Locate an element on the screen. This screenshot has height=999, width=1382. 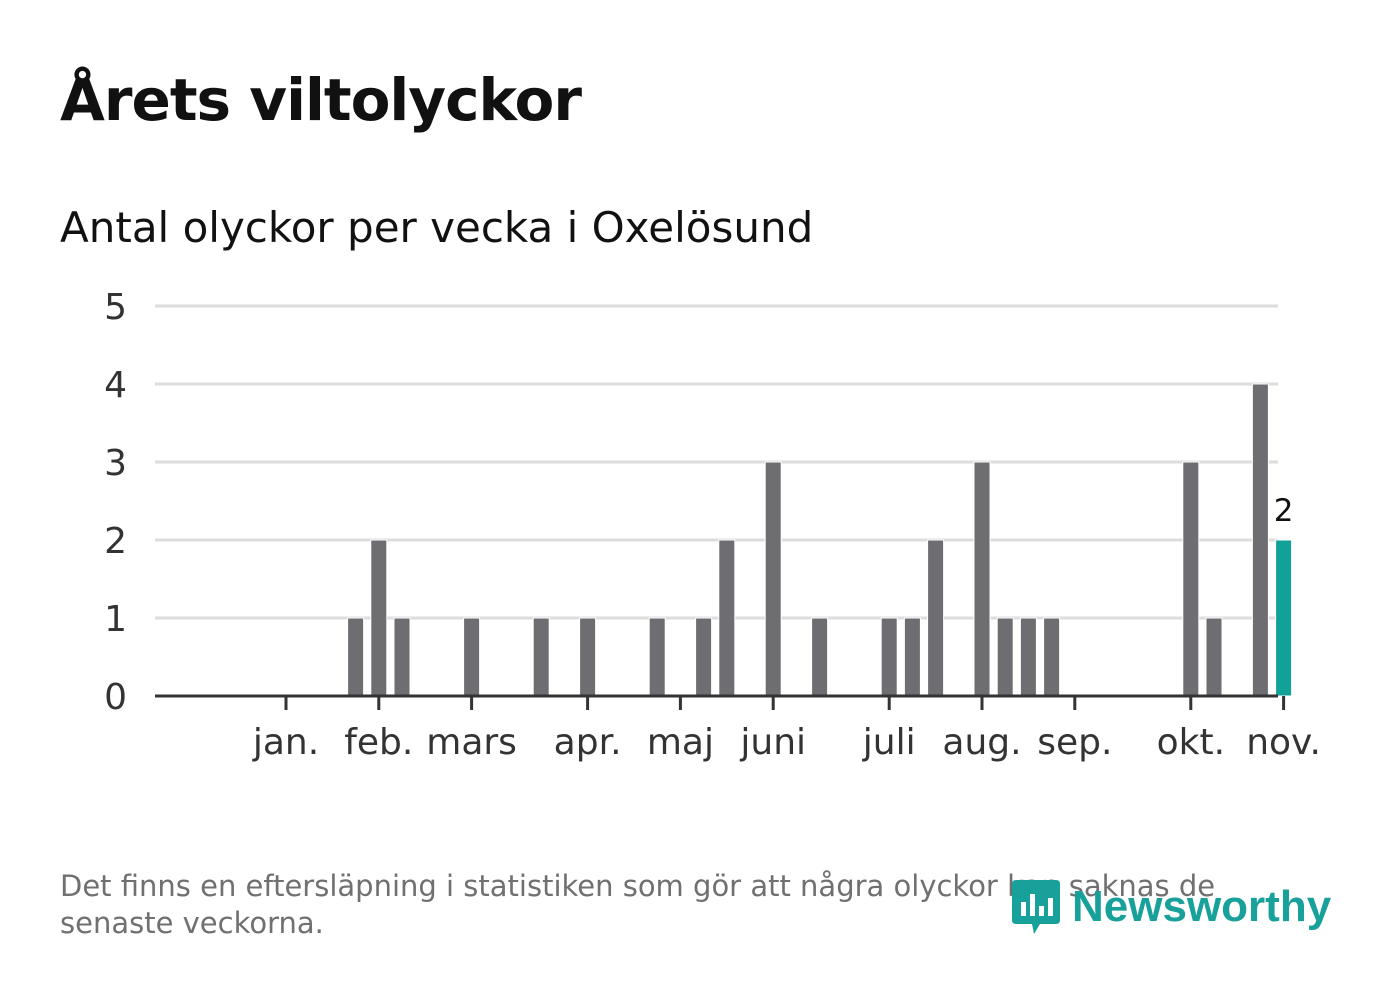
y-tick-label-5: 5 is located at coordinates (115, 307).